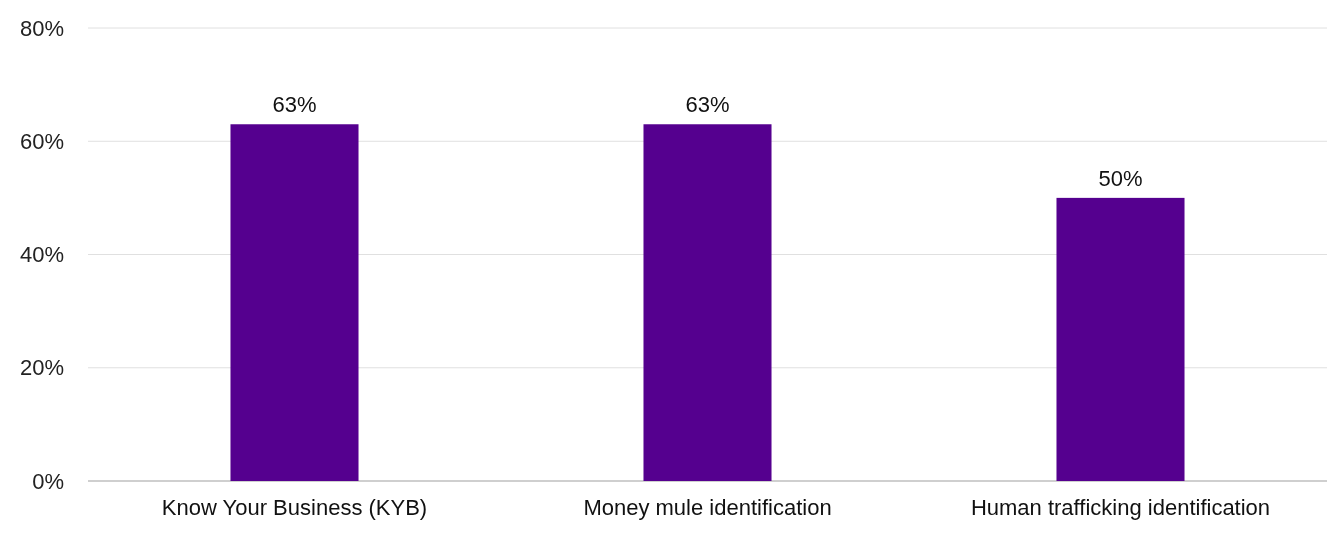  I want to click on y-tick-label: 40%, so click(41, 255).